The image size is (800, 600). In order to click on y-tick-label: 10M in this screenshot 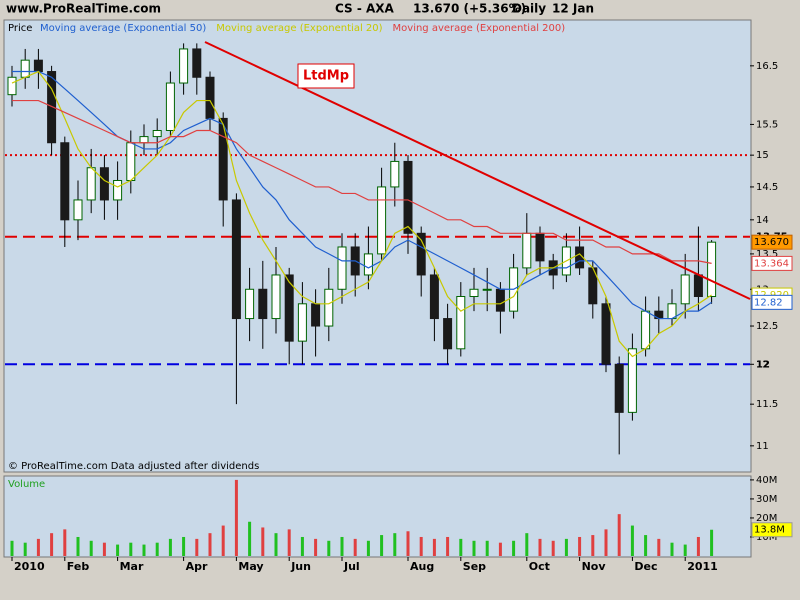, I will do `click(766, 537)`.